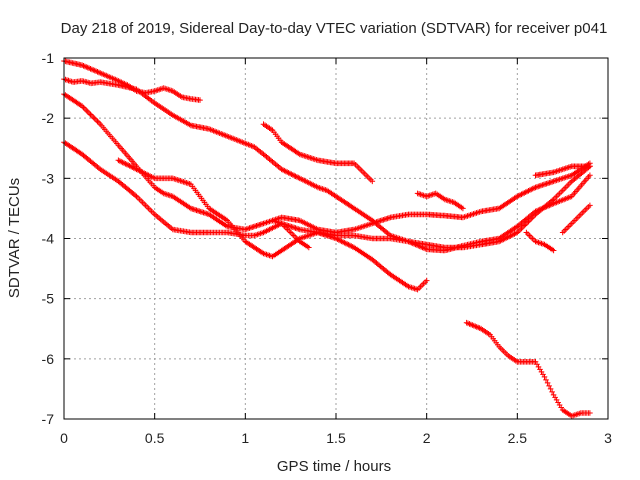  What do you see at coordinates (48, 359) in the screenshot?
I see `y-tick-label: -6` at bounding box center [48, 359].